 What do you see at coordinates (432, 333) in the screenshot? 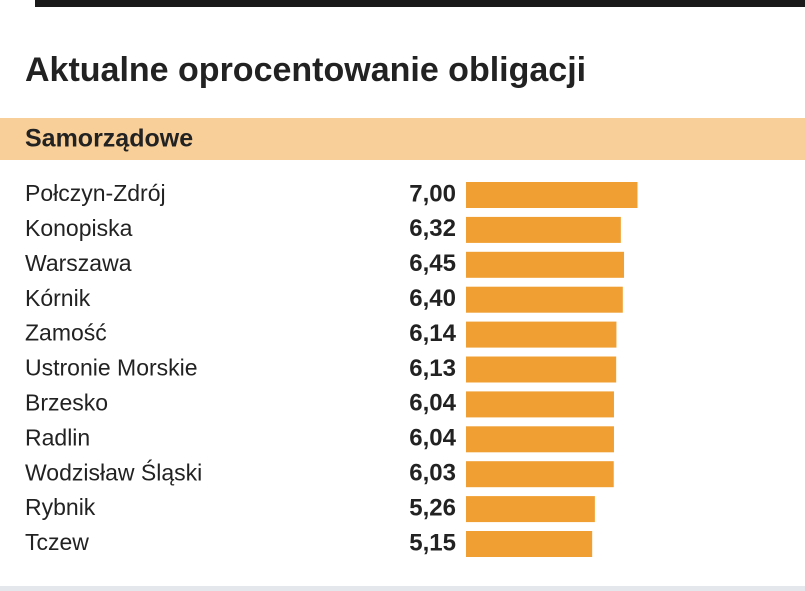
I see `value-label: 6,14` at bounding box center [432, 333].